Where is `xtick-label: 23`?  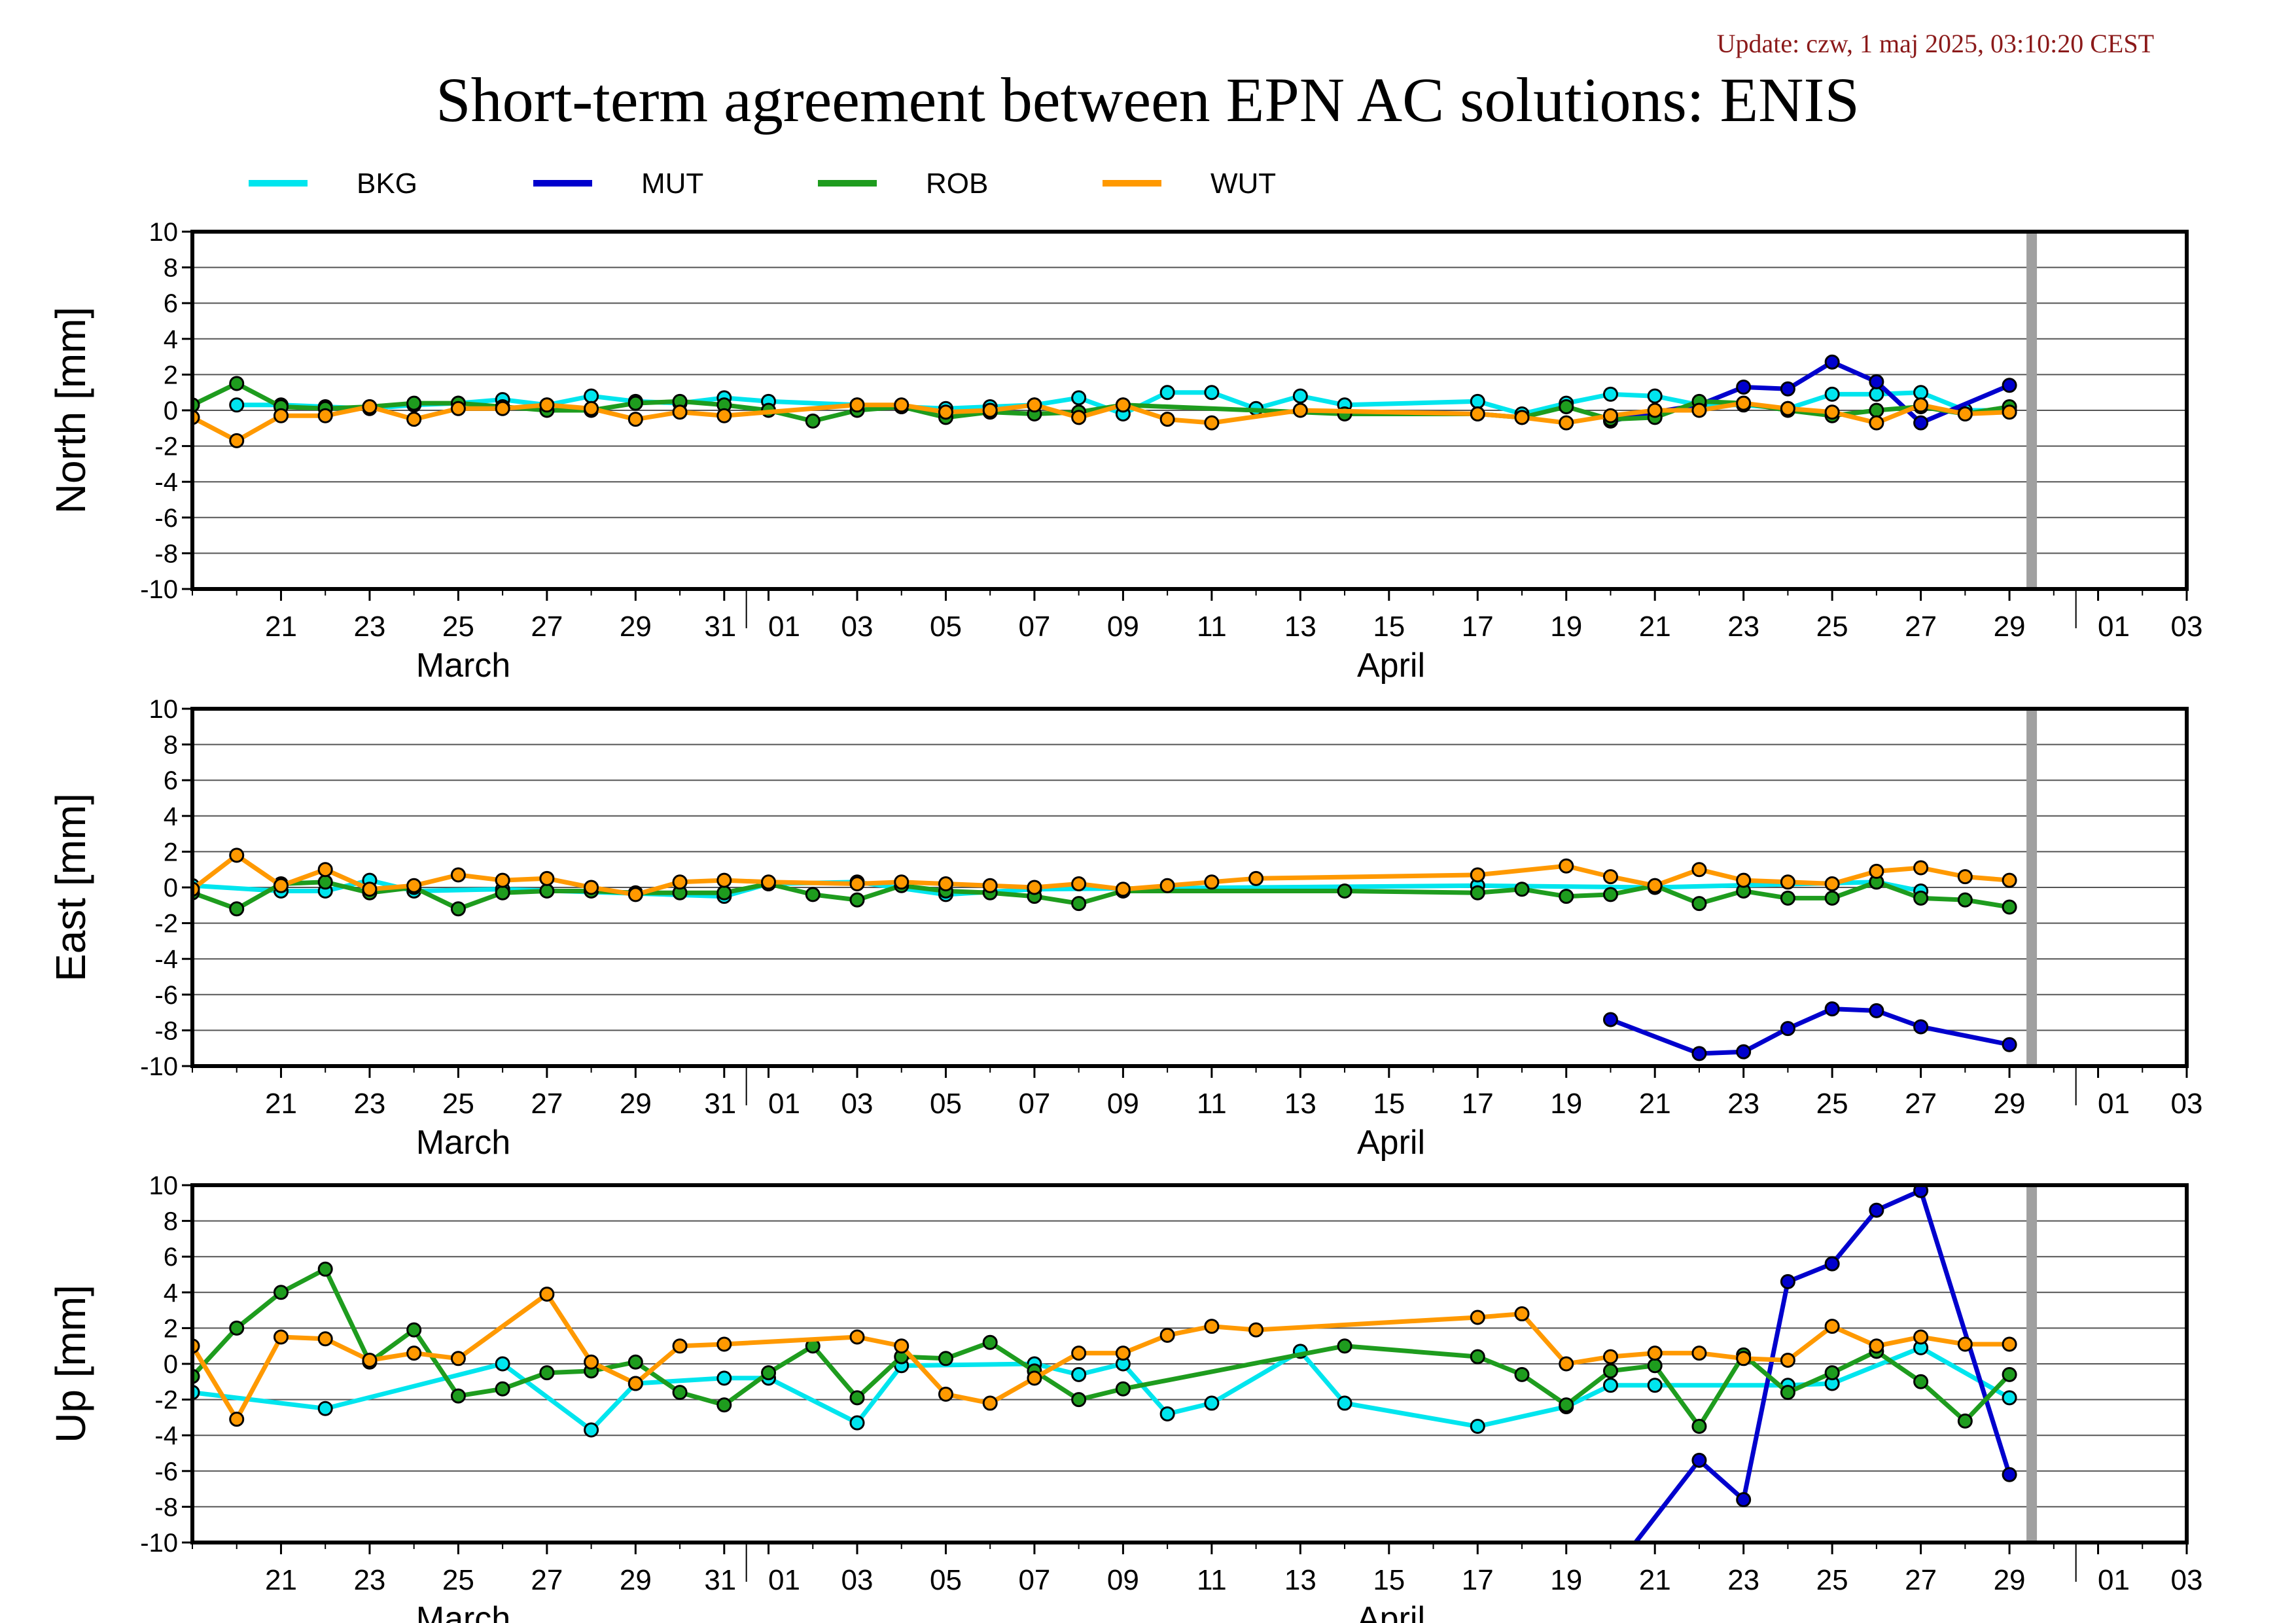
xtick-label: 23 is located at coordinates (369, 1580).